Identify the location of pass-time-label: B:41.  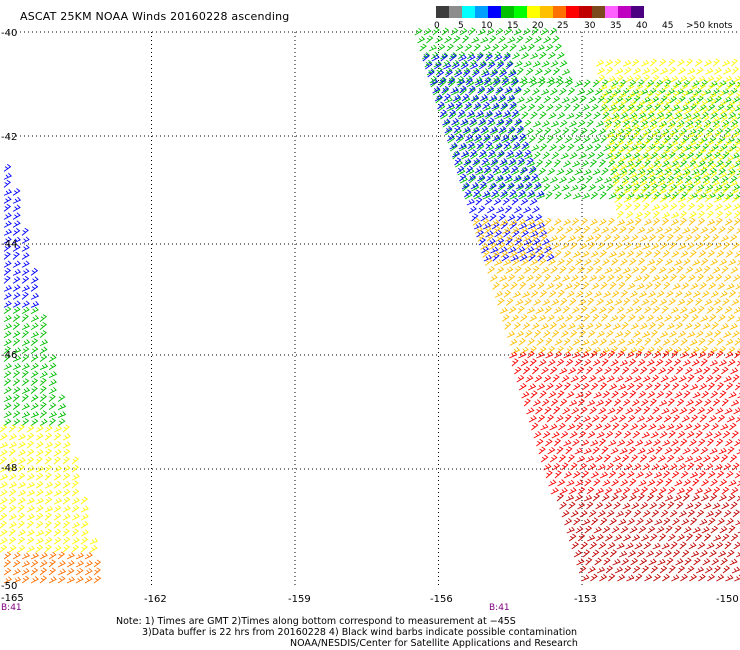
(499, 608).